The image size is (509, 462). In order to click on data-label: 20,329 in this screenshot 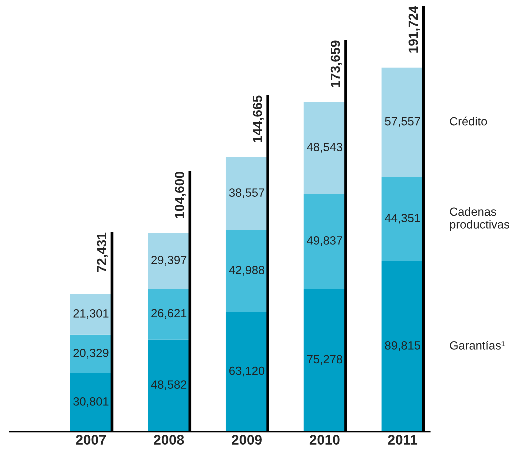, I will do `click(91, 353)`.